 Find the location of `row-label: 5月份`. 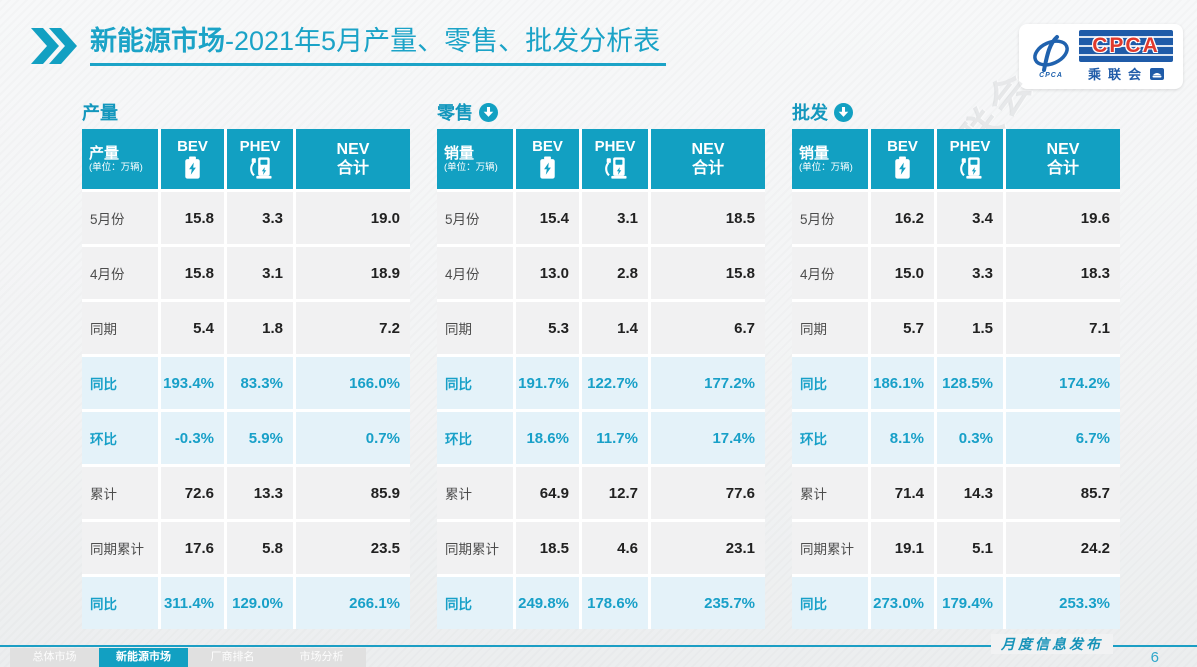

row-label: 5月份 is located at coordinates (830, 218).